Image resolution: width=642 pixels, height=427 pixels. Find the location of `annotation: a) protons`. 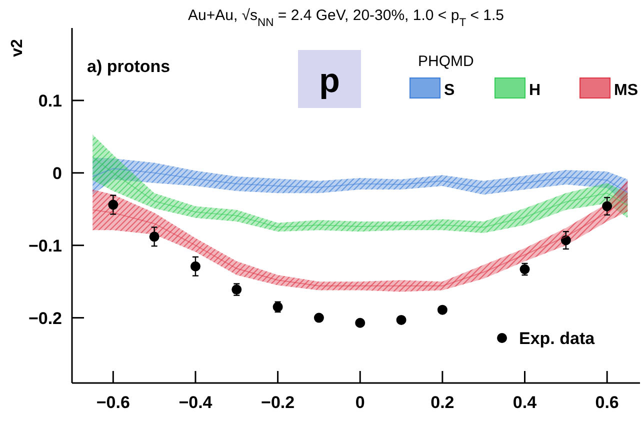

annotation: a) protons is located at coordinates (128, 66).